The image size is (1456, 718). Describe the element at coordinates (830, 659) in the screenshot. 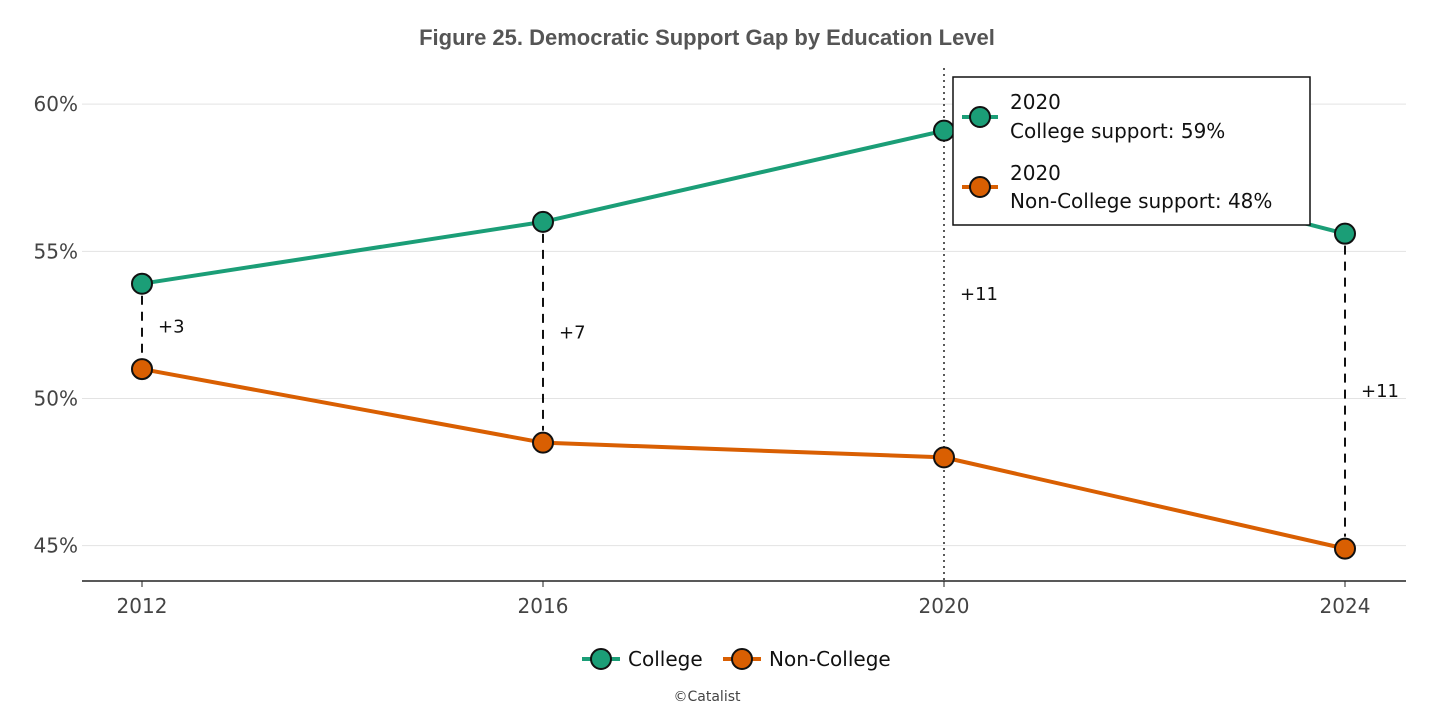

I see `legend-label-non-college: Non-College` at that location.